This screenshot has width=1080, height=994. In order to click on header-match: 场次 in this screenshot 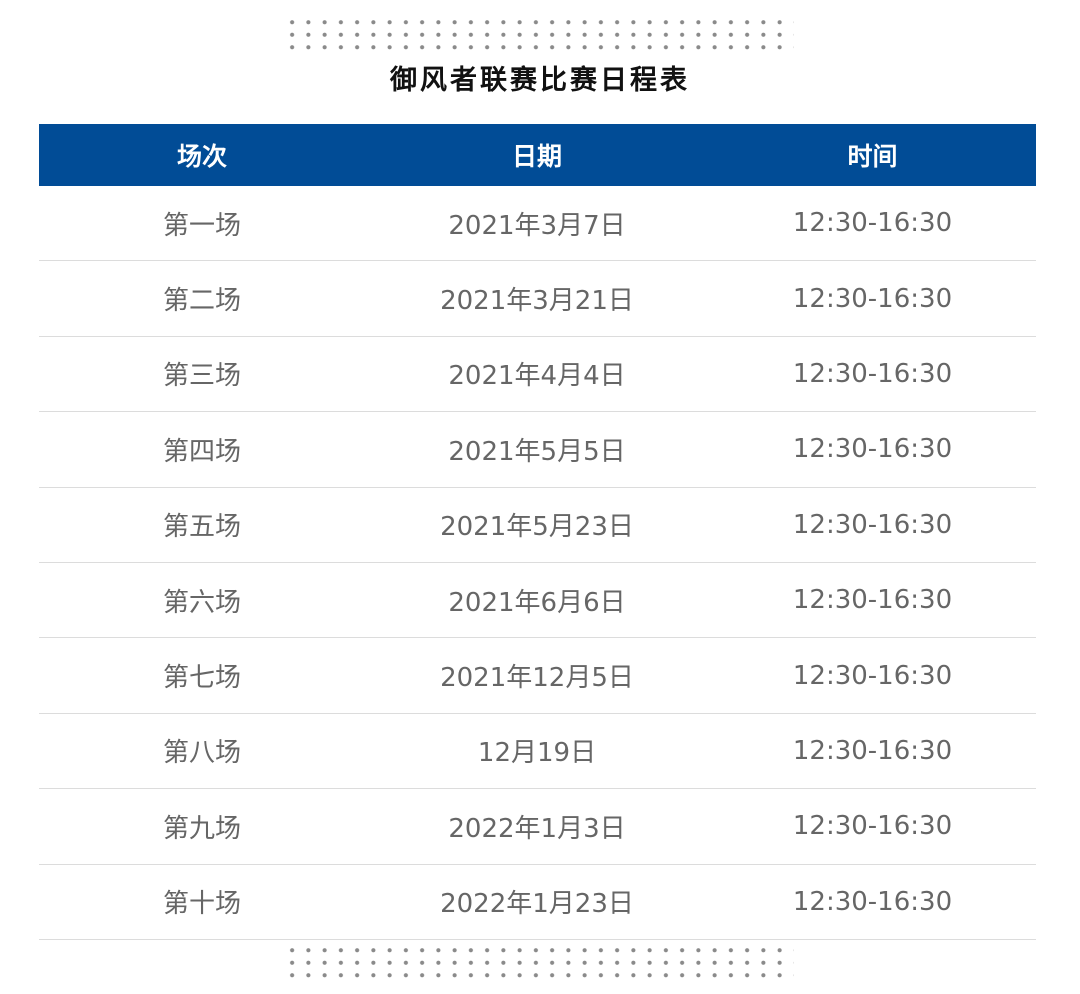, I will do `click(202, 155)`.